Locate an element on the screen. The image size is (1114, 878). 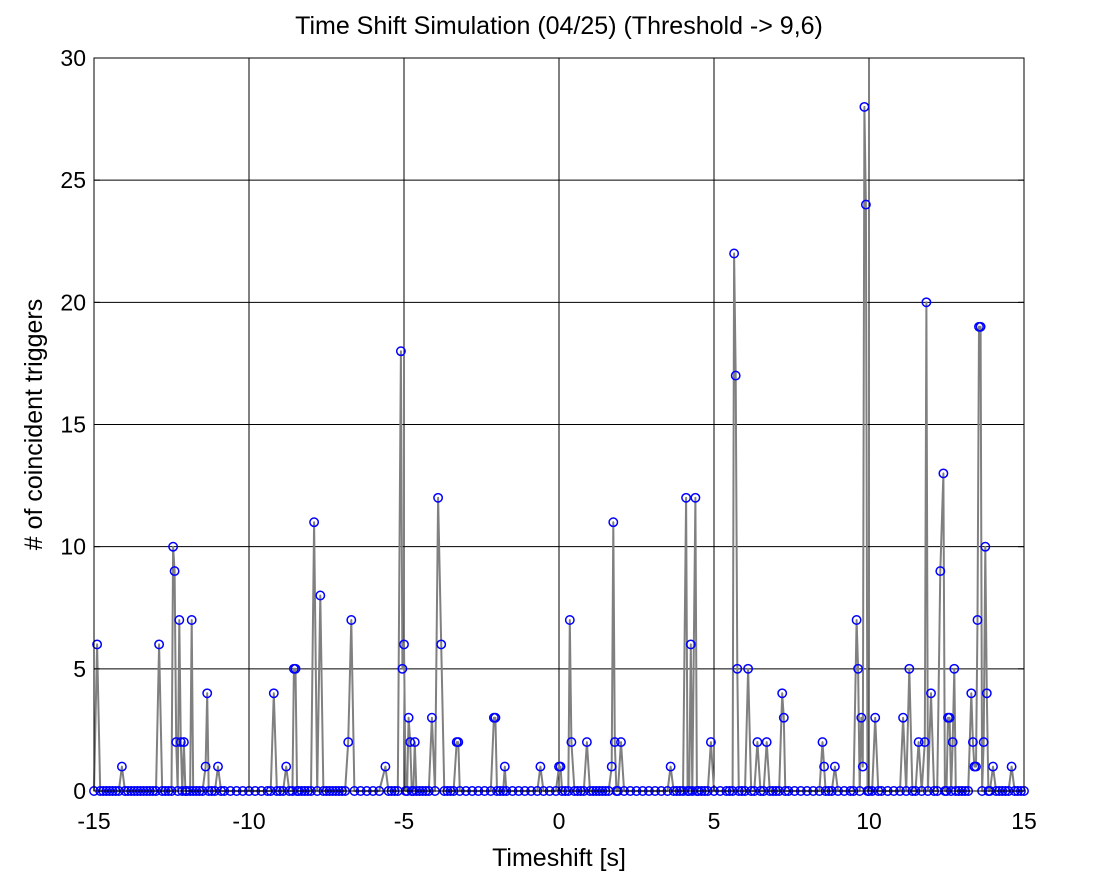
y-tick-label: 25 is located at coordinates (73, 180).